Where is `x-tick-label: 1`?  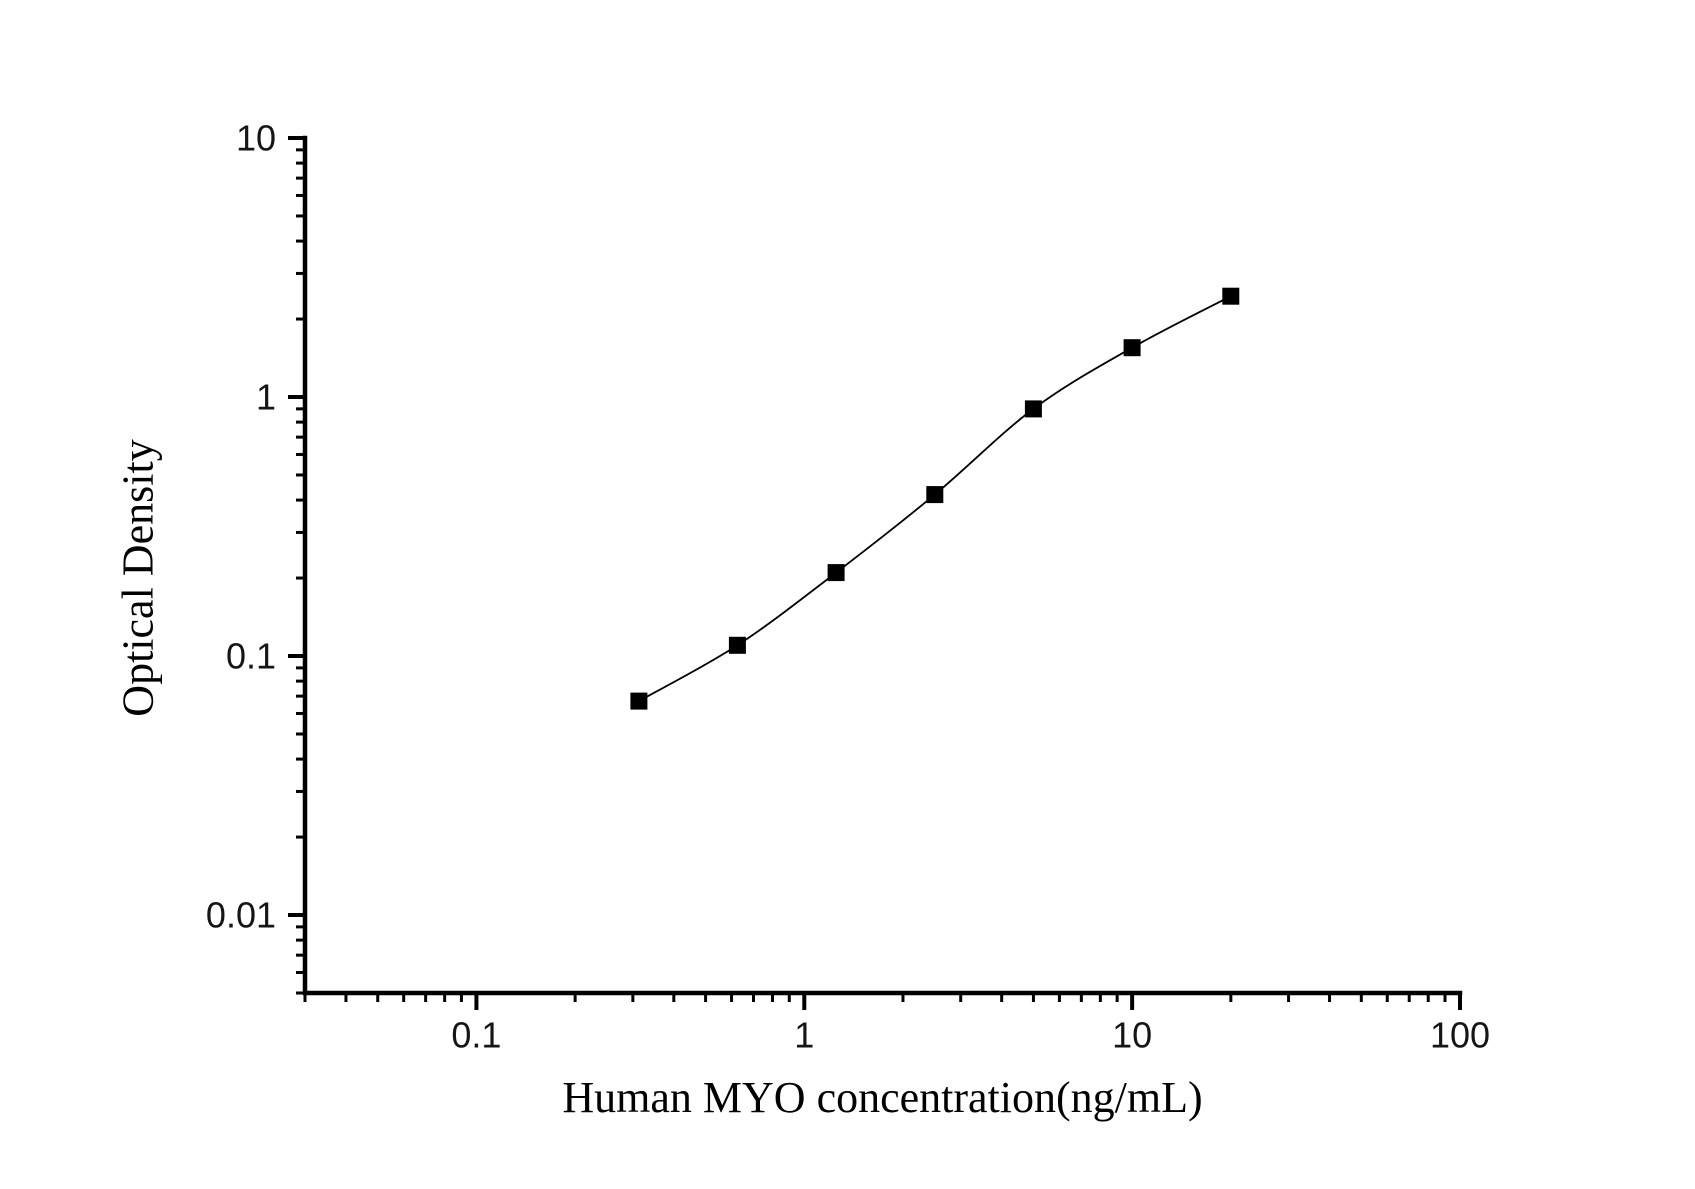
x-tick-label: 1 is located at coordinates (804, 1034).